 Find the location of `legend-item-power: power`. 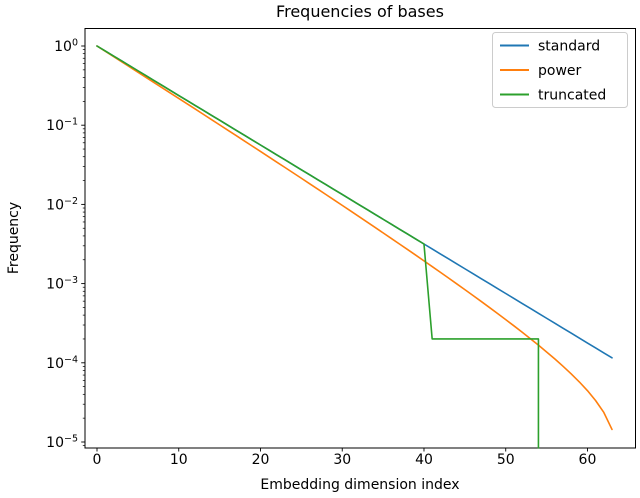

legend-item-power: power is located at coordinates (541, 71).